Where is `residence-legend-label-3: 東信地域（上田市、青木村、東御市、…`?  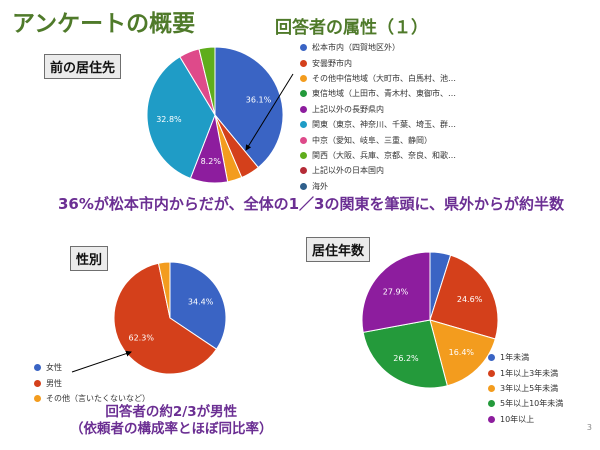
residence-legend-label-3: 東信地域（上田市、青木村、東御市、… is located at coordinates (384, 94).